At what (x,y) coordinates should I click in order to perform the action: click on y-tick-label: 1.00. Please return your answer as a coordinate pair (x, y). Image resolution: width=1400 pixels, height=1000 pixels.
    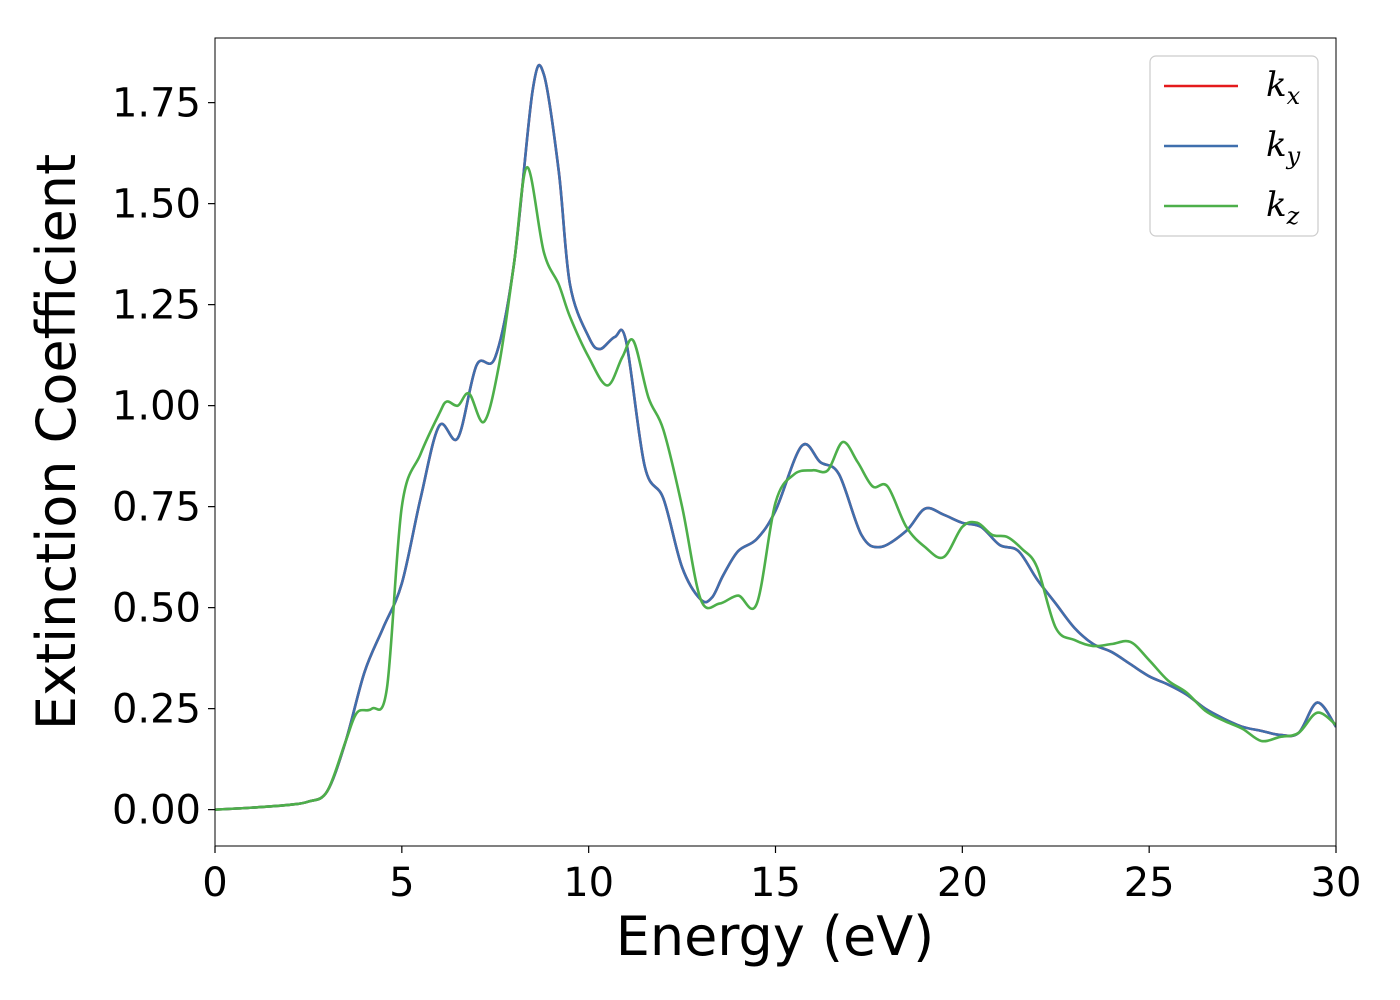
    Looking at the image, I should click on (156, 407).